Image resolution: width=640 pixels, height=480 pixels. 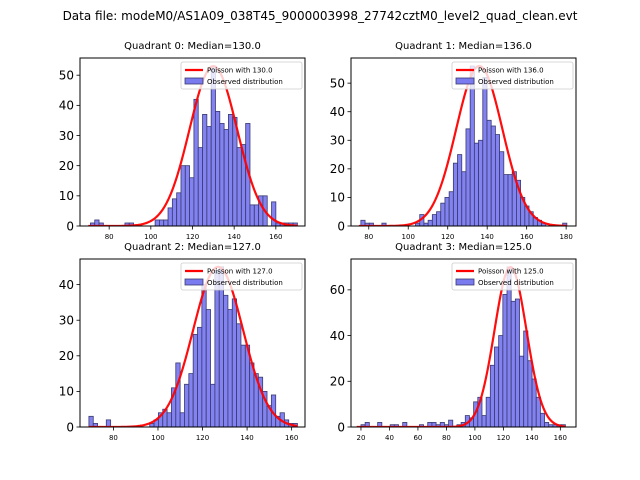 I want to click on y-tick-label: 60, so click(x=337, y=290).